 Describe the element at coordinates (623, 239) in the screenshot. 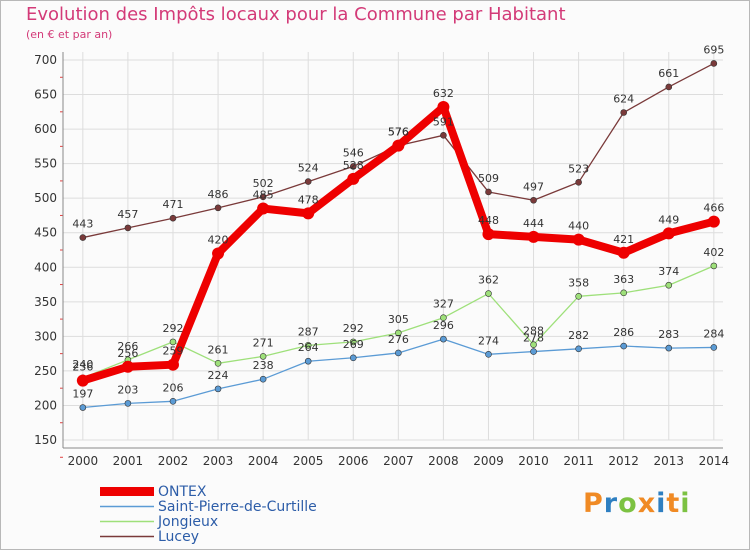

I see `data-label: 421` at that location.